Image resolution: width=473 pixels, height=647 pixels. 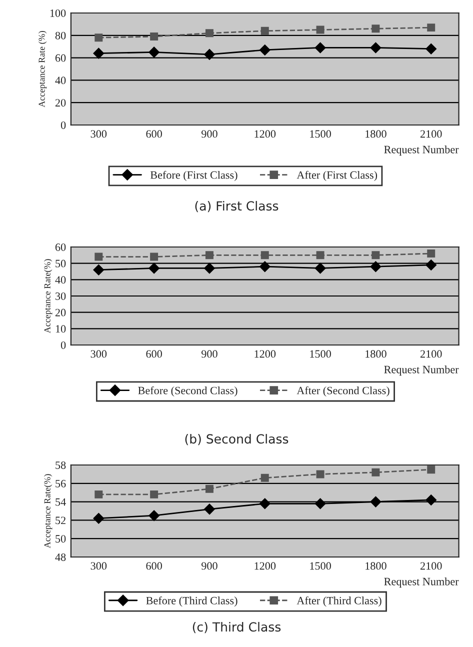 What do you see at coordinates (343, 391) in the screenshot?
I see `legend-label: After (Second Class)` at bounding box center [343, 391].